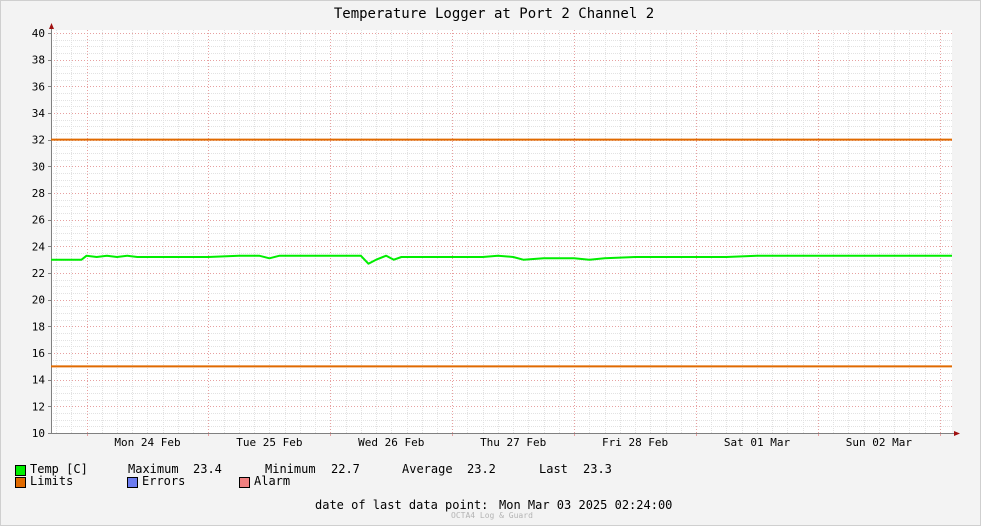  What do you see at coordinates (553, 469) in the screenshot?
I see `legend-last-label: Last` at bounding box center [553, 469].